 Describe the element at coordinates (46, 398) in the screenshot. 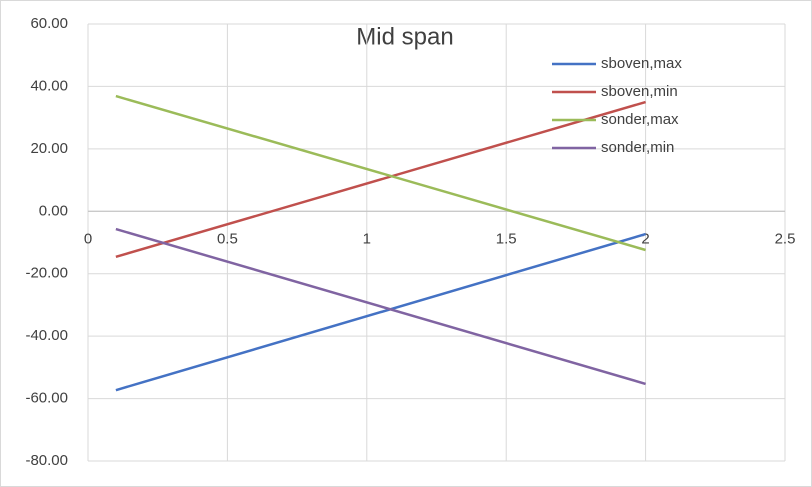

I see `y-tick-label: -60.00` at that location.